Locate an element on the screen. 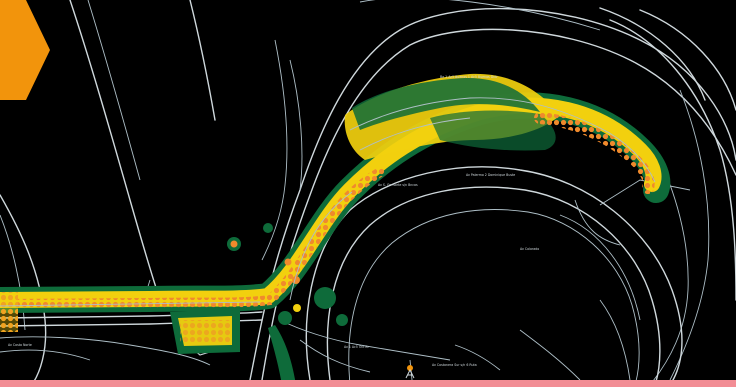  street-label: Av Costanera Sur s/n 6 Ruta is located at coordinates (454, 365).